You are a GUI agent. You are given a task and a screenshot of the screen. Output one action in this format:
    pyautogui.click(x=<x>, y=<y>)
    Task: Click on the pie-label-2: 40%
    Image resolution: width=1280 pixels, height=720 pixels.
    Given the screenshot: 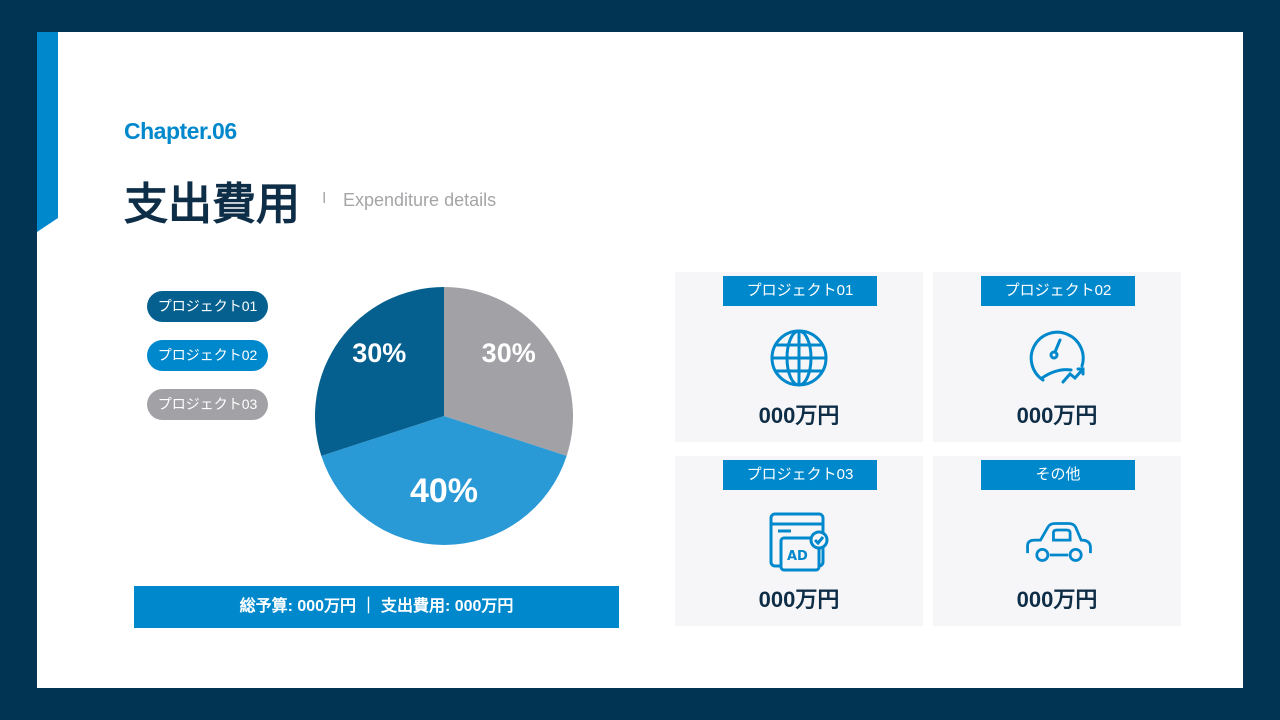 What is the action you would take?
    pyautogui.click(x=444, y=491)
    